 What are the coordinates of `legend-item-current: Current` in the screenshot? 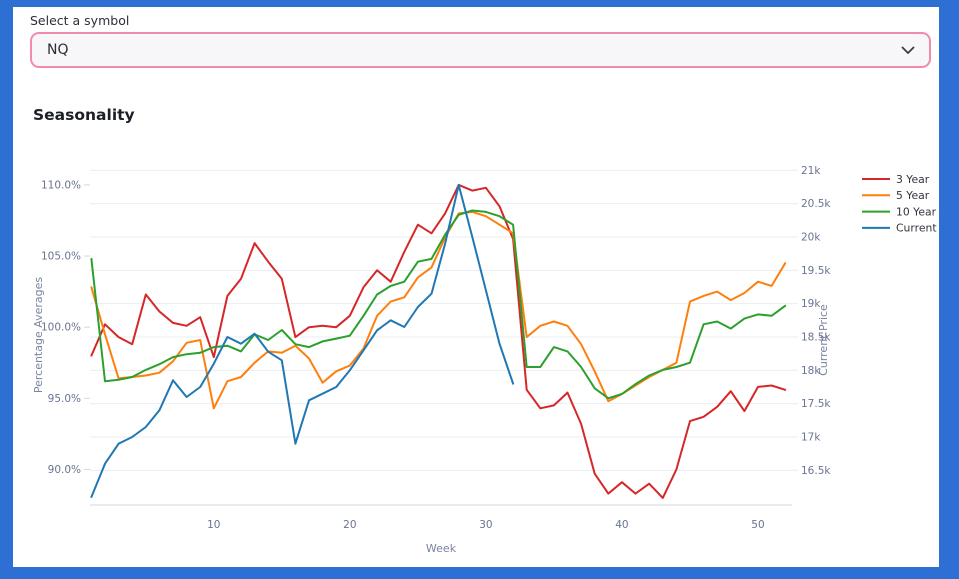 It's located at (899, 228).